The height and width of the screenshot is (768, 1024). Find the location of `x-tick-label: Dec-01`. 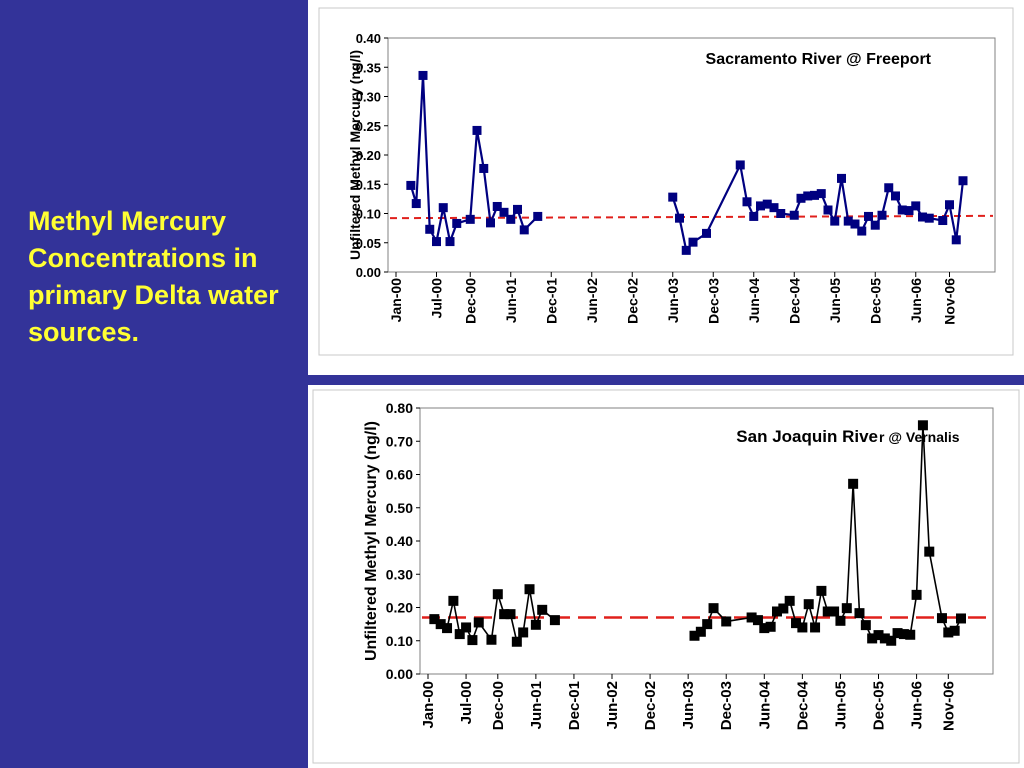

x-tick-label: Dec-01 is located at coordinates (574, 705).